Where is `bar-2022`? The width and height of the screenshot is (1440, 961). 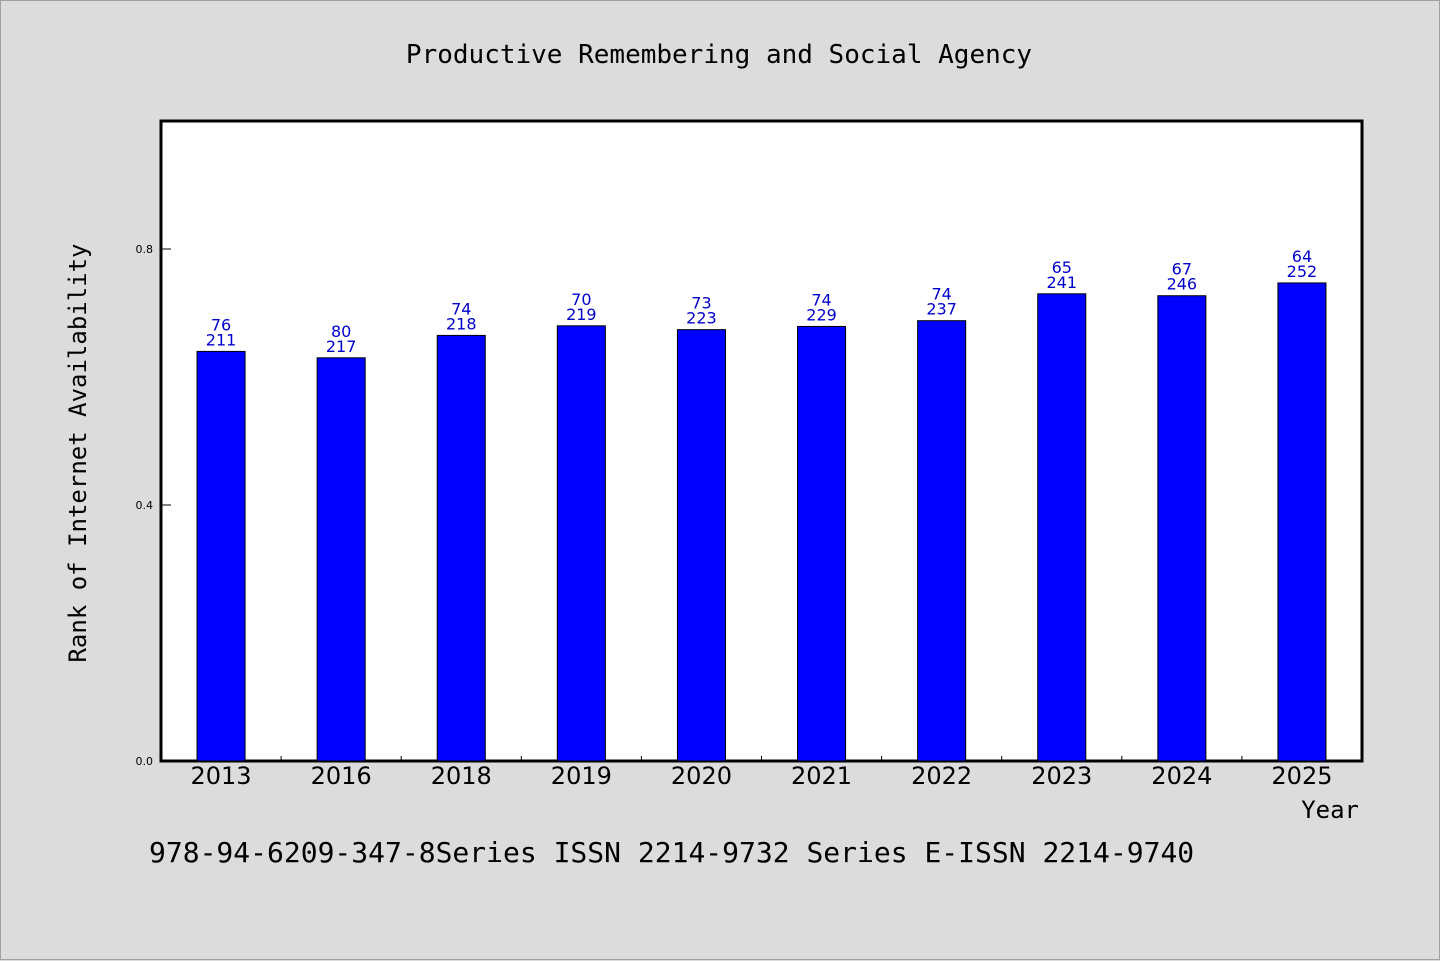
bar-2022 is located at coordinates (942, 541).